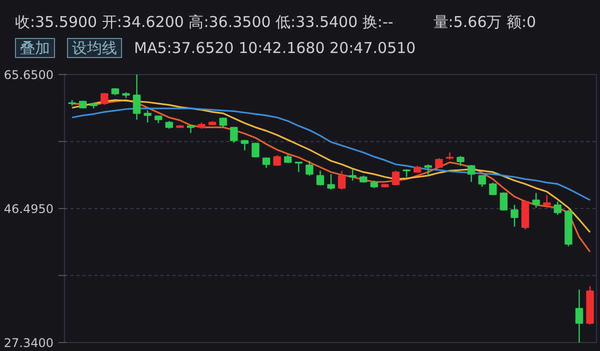 This screenshot has width=600, height=351. What do you see at coordinates (29, 343) in the screenshot?
I see `y-tick-label: 27.3400` at bounding box center [29, 343].